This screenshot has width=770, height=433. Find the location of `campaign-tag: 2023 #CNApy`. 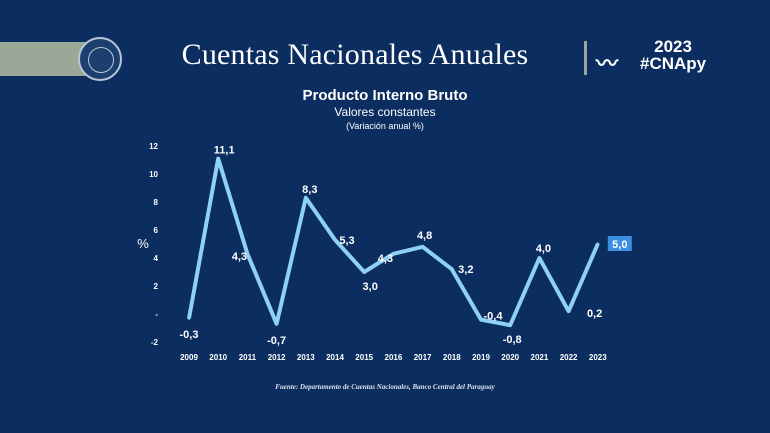

campaign-tag: 2023 #CNApy is located at coordinates (673, 55).